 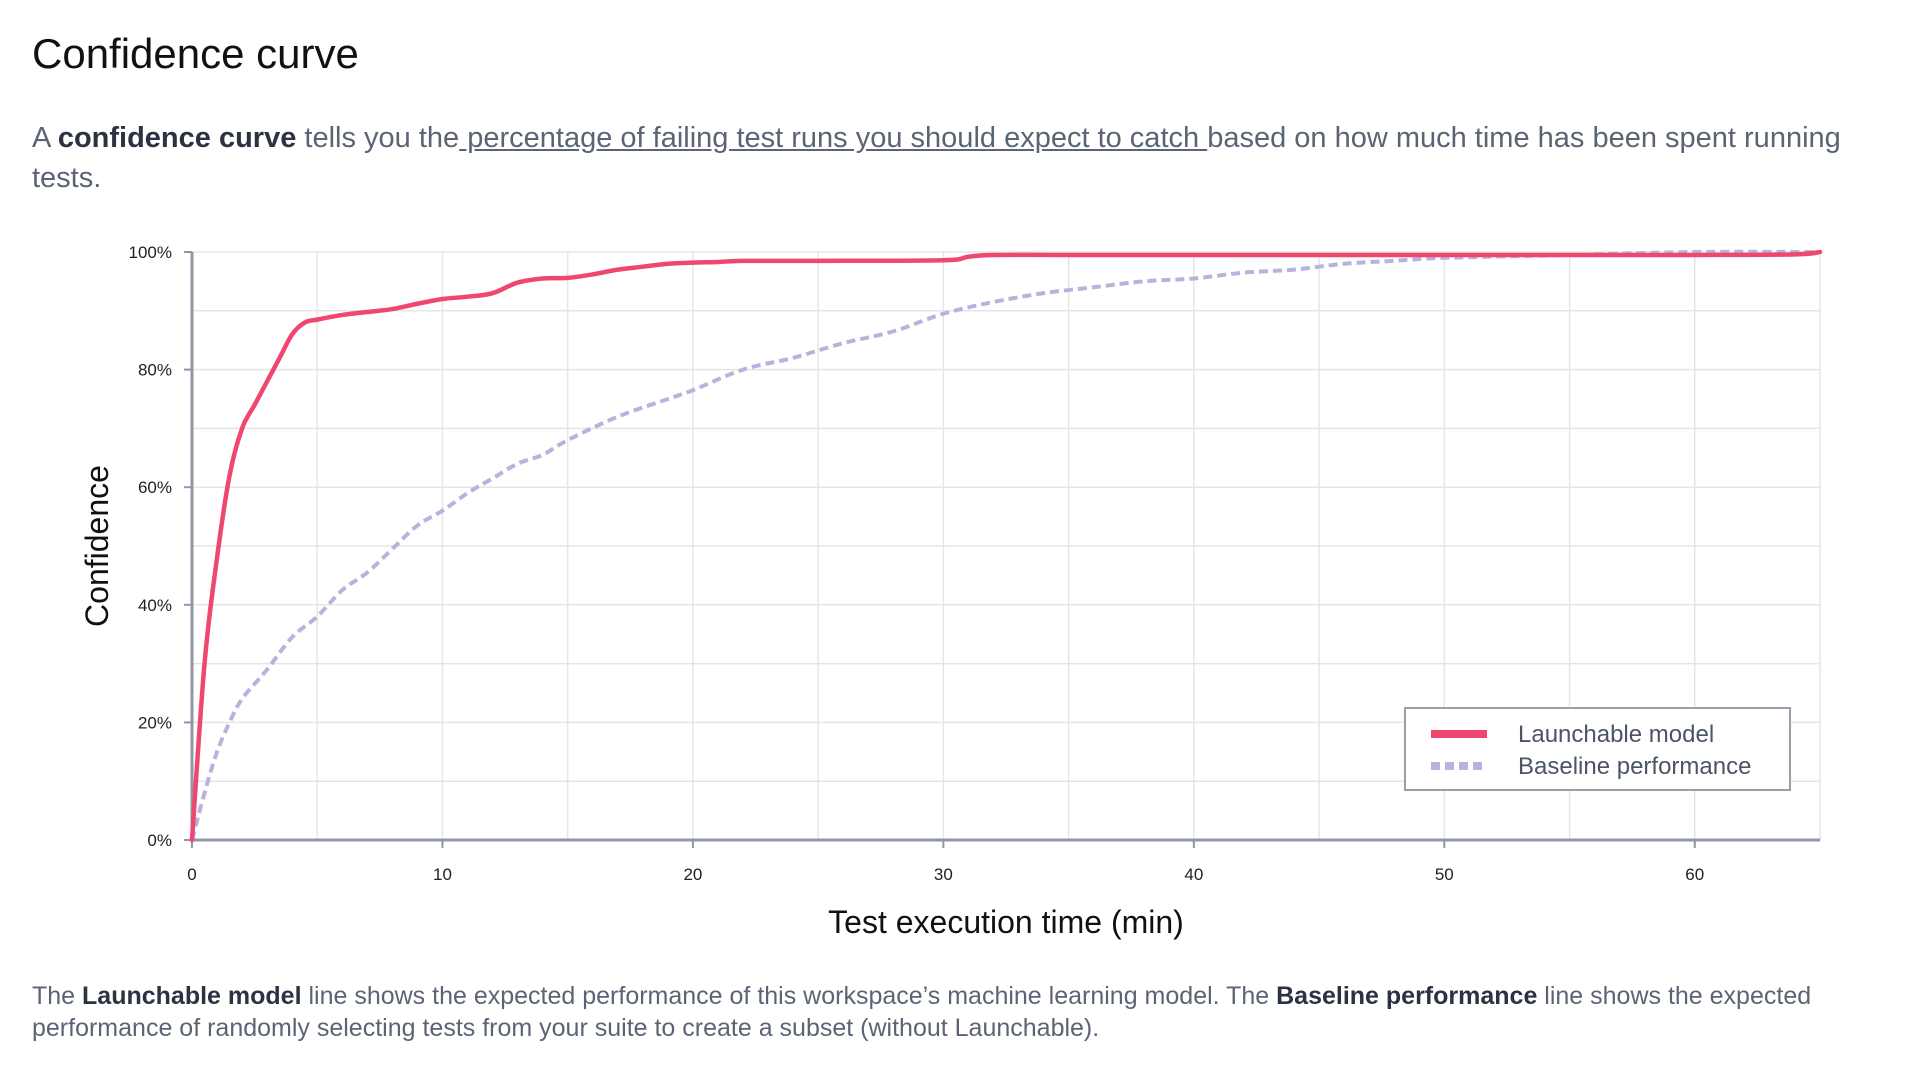 What do you see at coordinates (192, 996) in the screenshot?
I see `footer-bold-launchable: Launchable model` at bounding box center [192, 996].